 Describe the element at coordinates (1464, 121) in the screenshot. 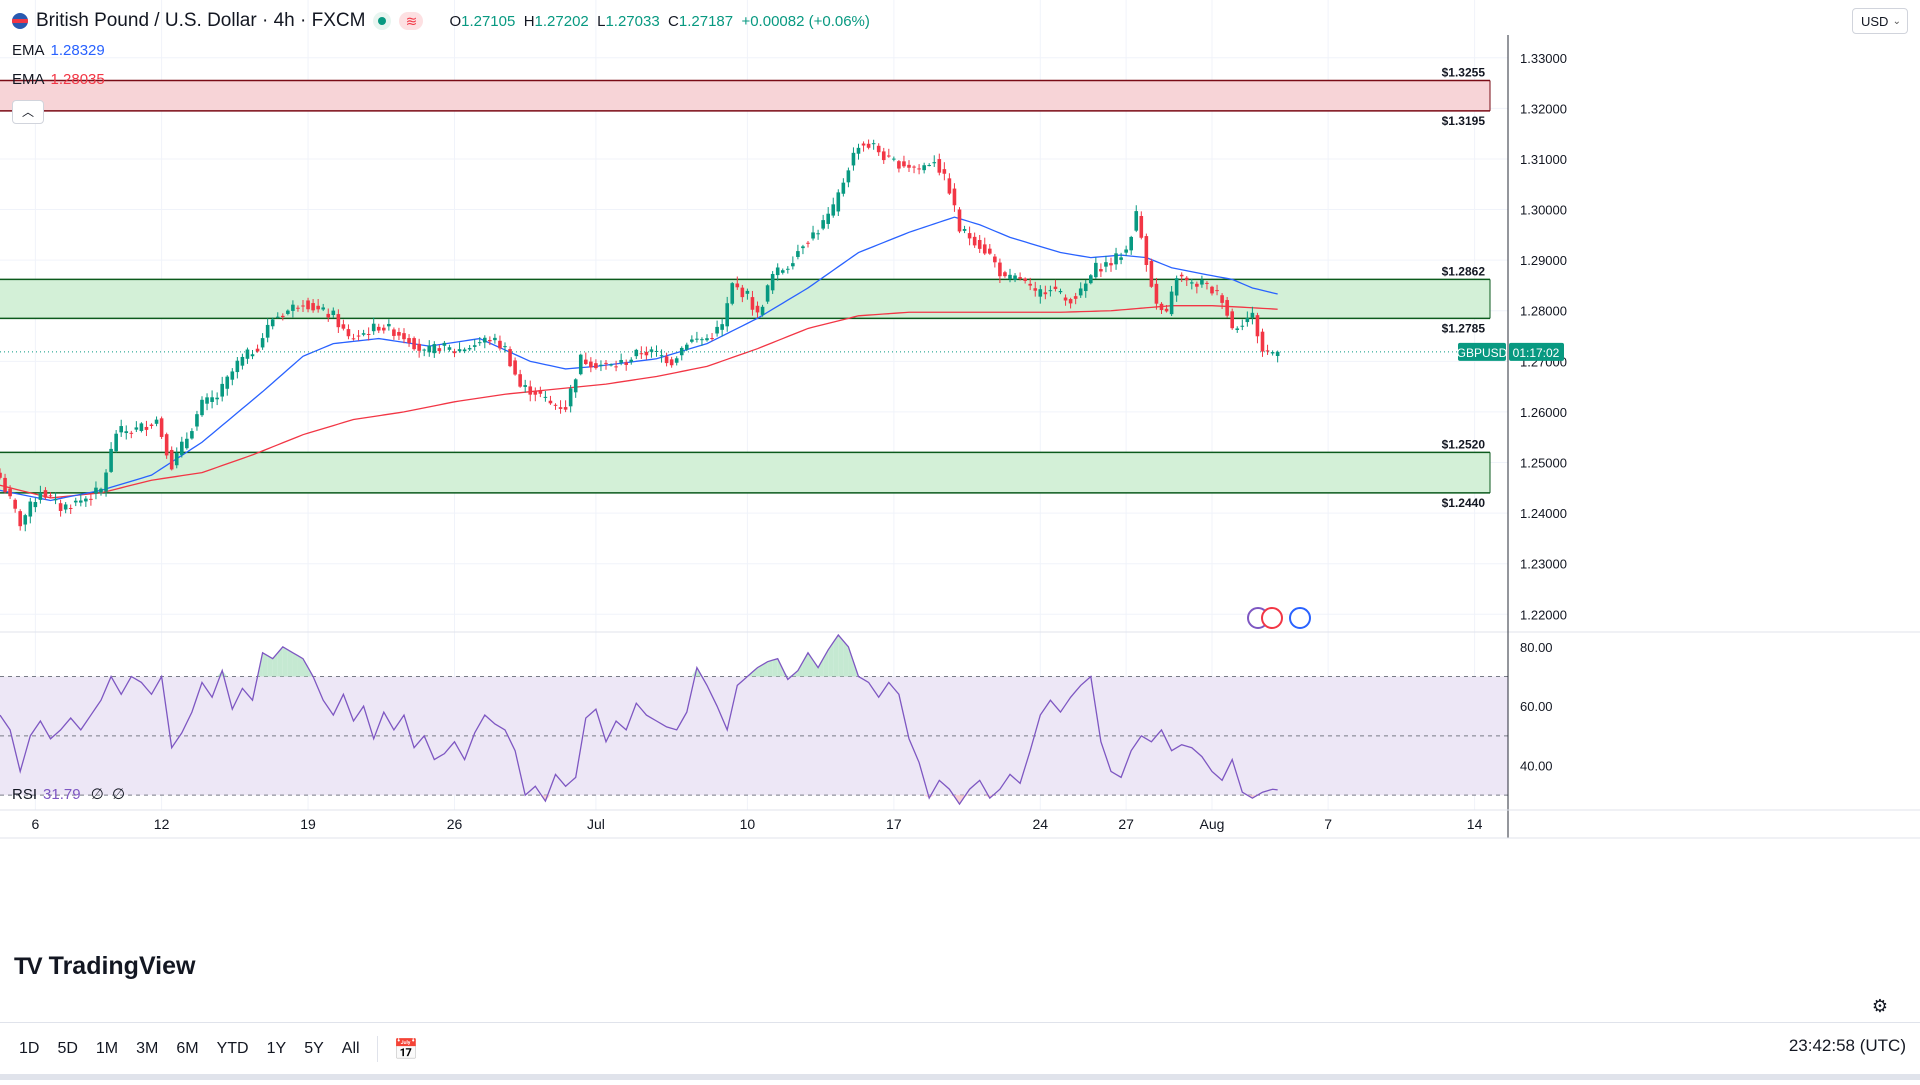

I see `resistance-bottom-label: $1.3195` at that location.